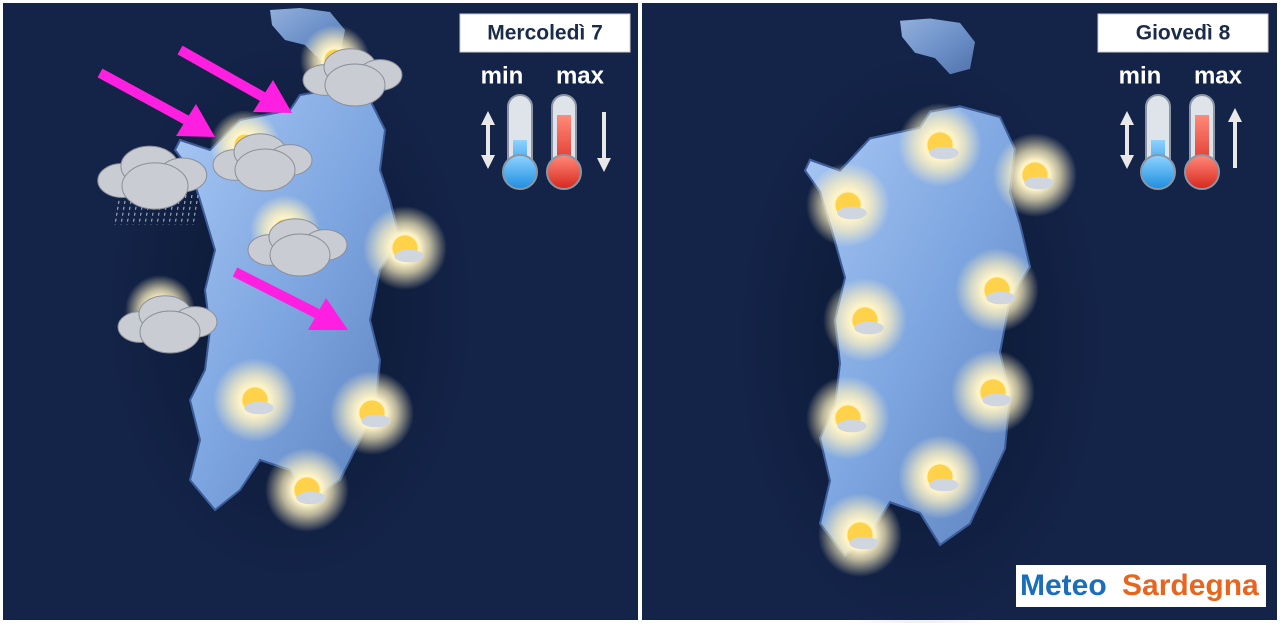 The image size is (1280, 628). Describe the element at coordinates (1183, 33) in the screenshot. I see `day-label: Giovedì 8` at that location.